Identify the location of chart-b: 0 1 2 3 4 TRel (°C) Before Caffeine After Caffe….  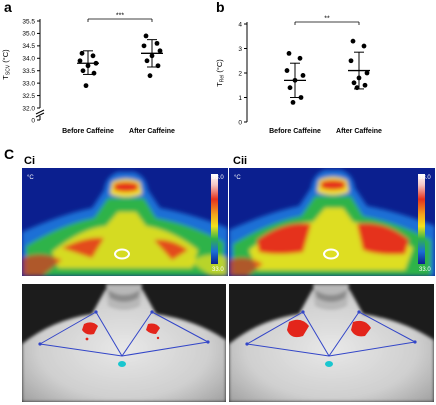
(298, 76).